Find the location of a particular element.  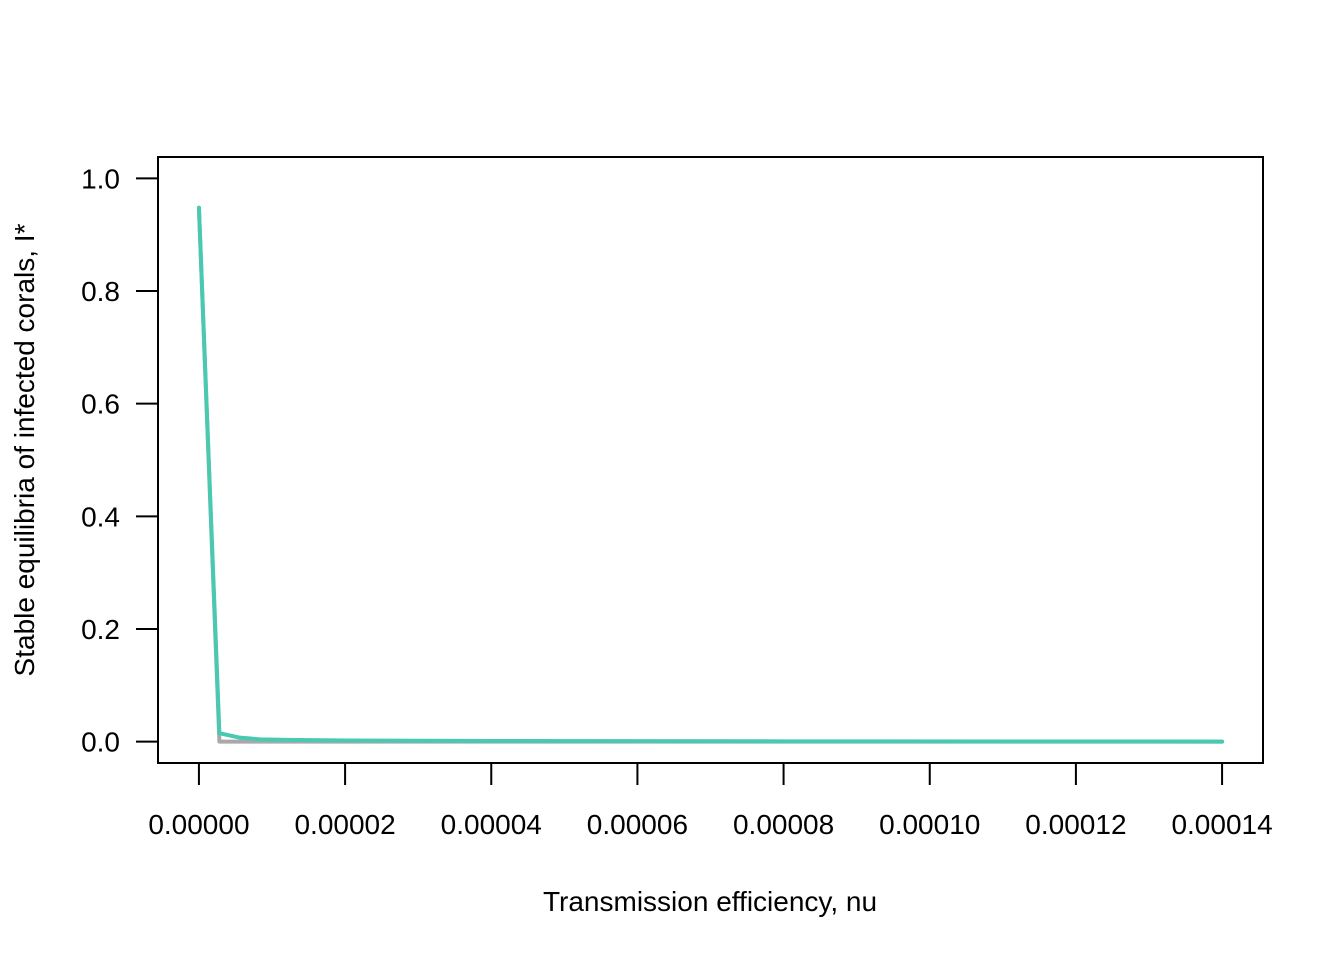

y-tick-label: 0.8 is located at coordinates (100, 291).